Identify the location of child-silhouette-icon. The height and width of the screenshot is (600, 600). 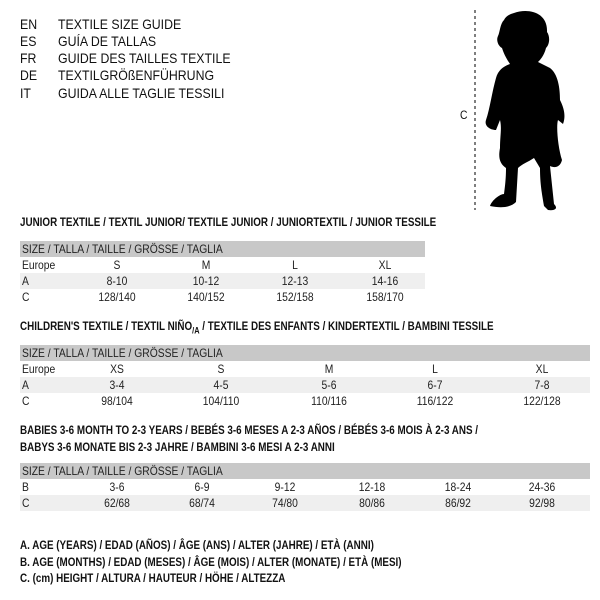
(519, 110).